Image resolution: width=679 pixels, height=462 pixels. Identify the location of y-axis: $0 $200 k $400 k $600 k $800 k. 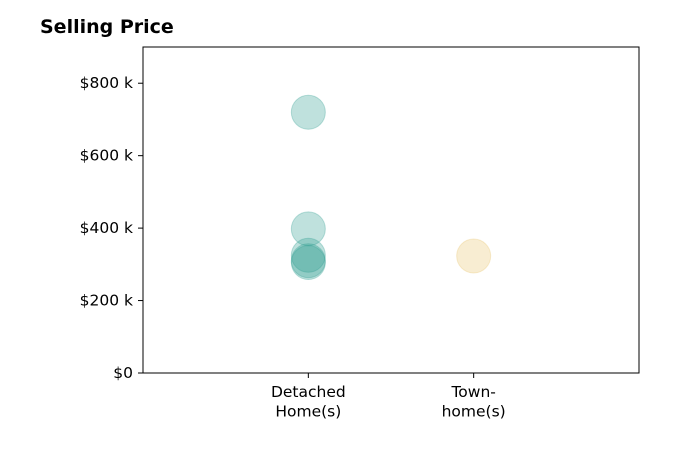
(111, 228).